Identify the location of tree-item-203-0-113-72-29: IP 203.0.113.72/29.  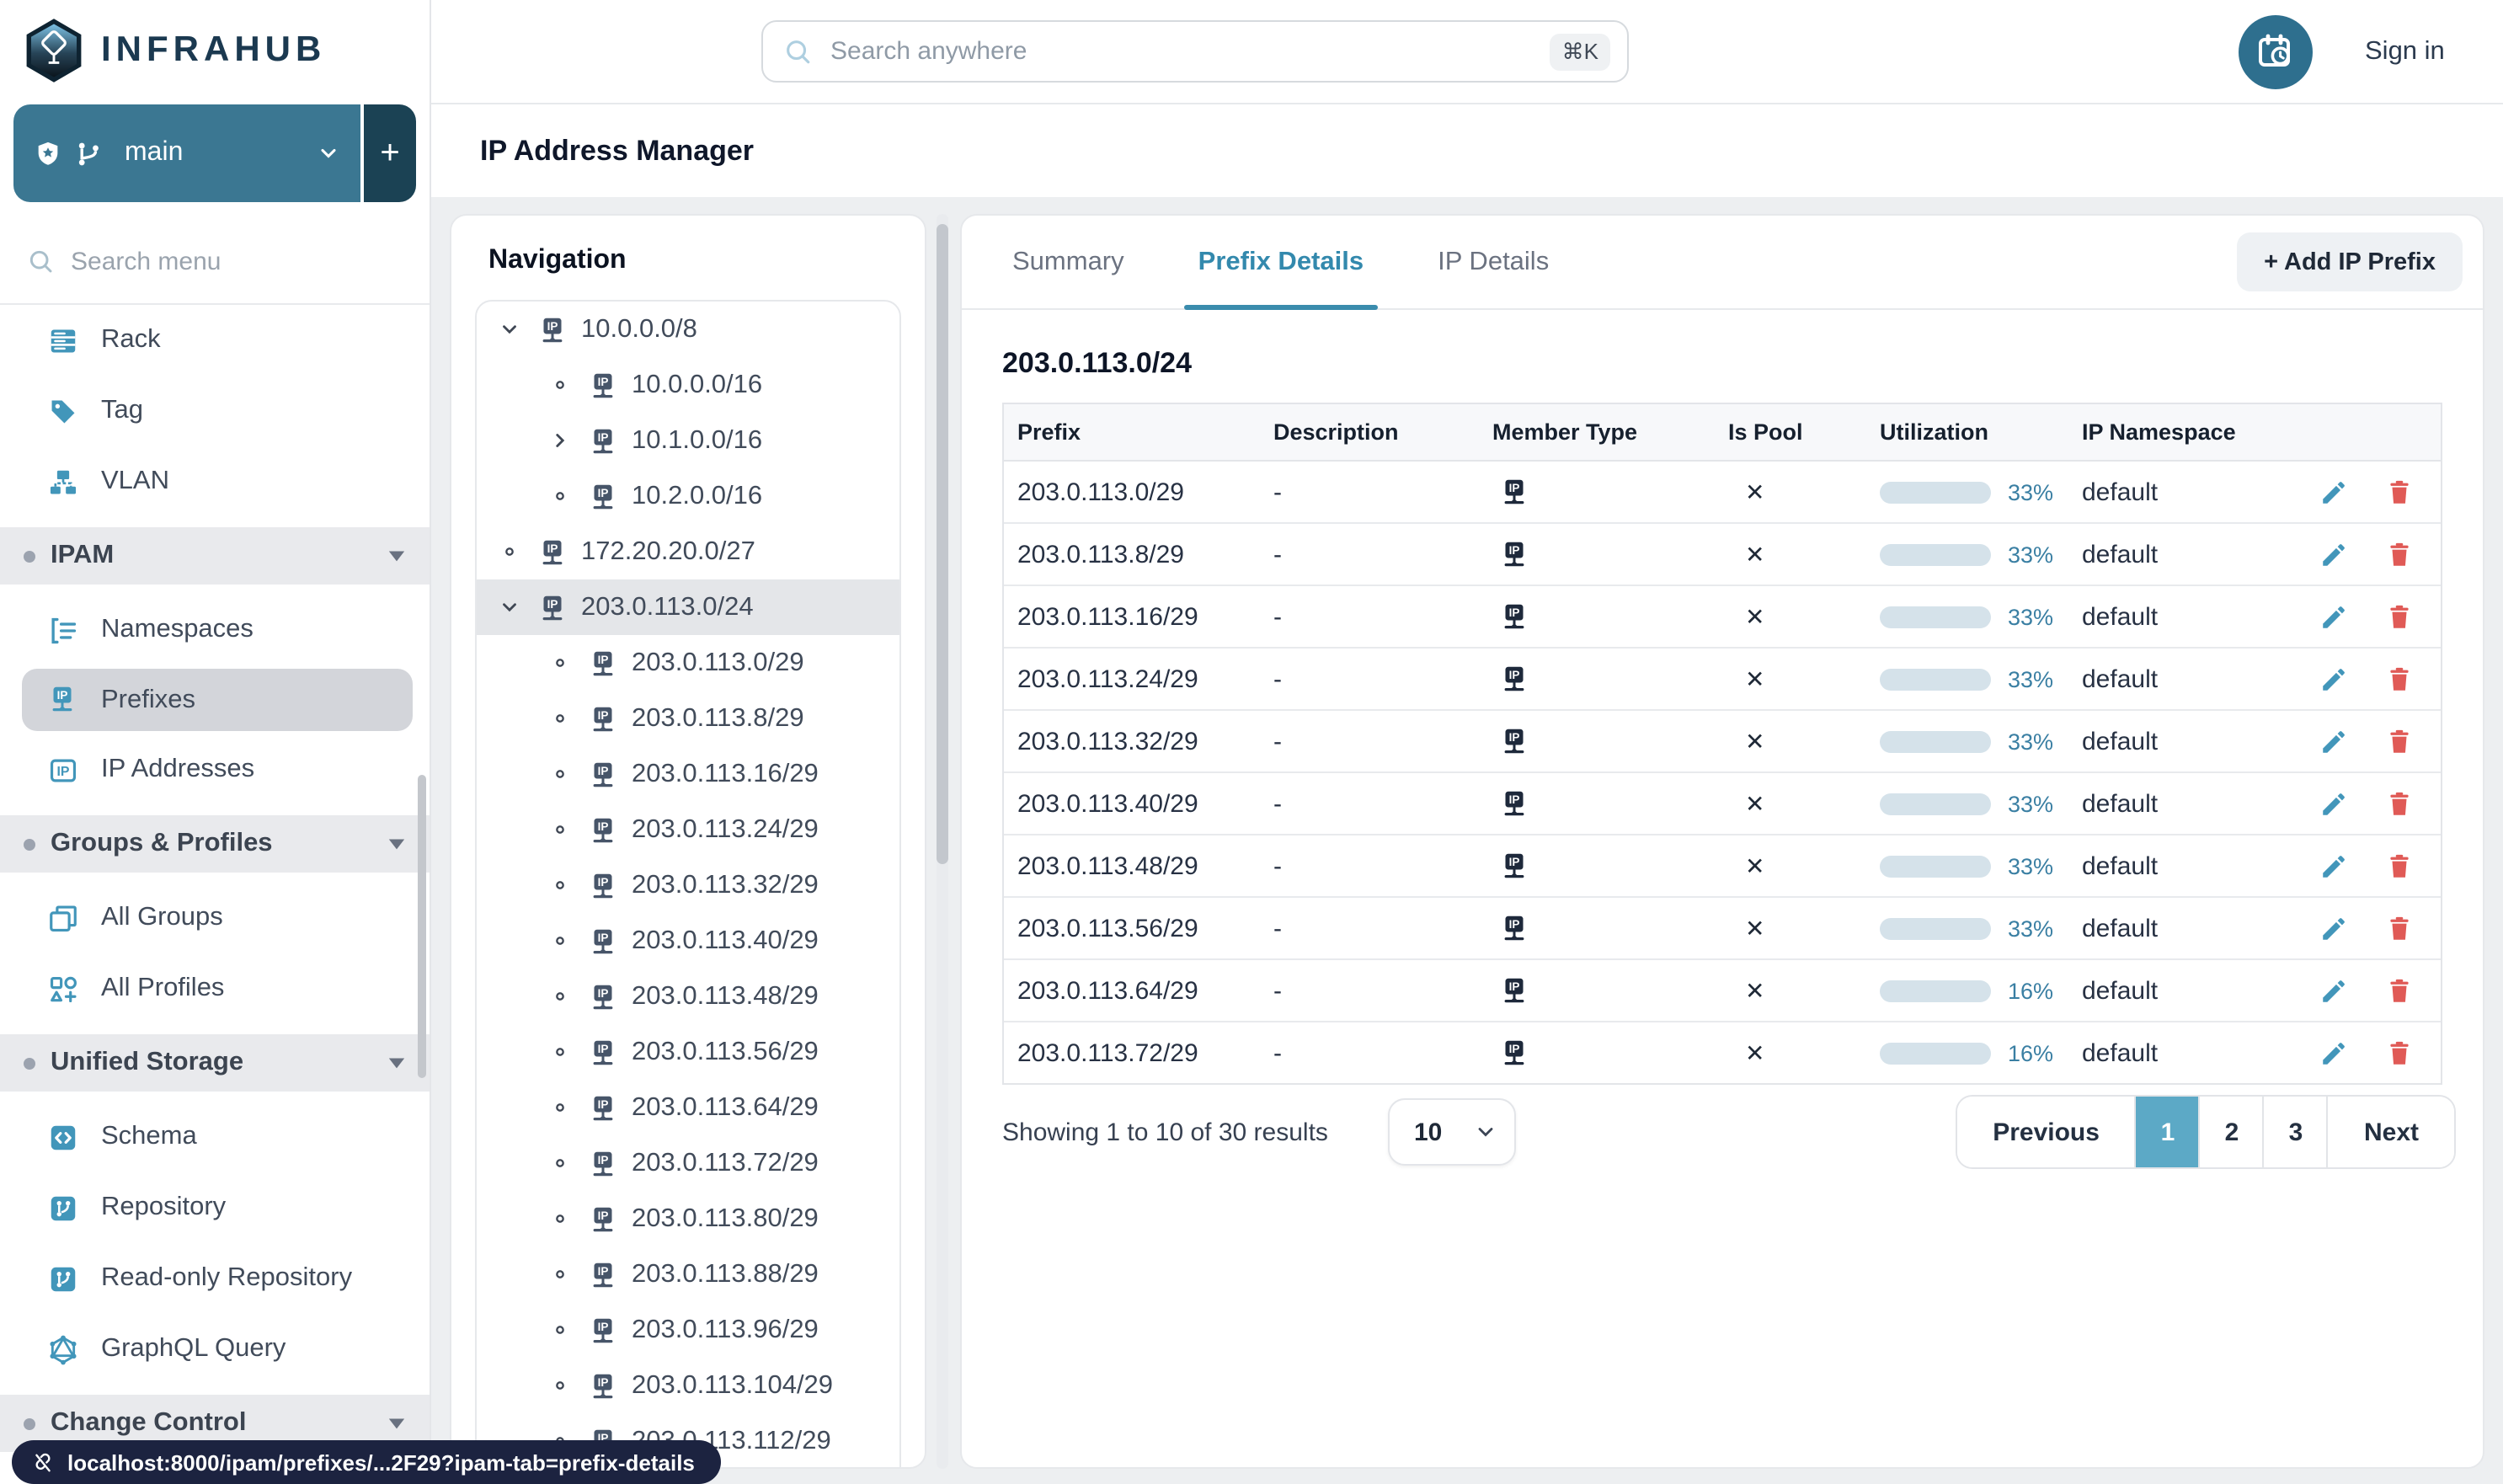
(688, 1163).